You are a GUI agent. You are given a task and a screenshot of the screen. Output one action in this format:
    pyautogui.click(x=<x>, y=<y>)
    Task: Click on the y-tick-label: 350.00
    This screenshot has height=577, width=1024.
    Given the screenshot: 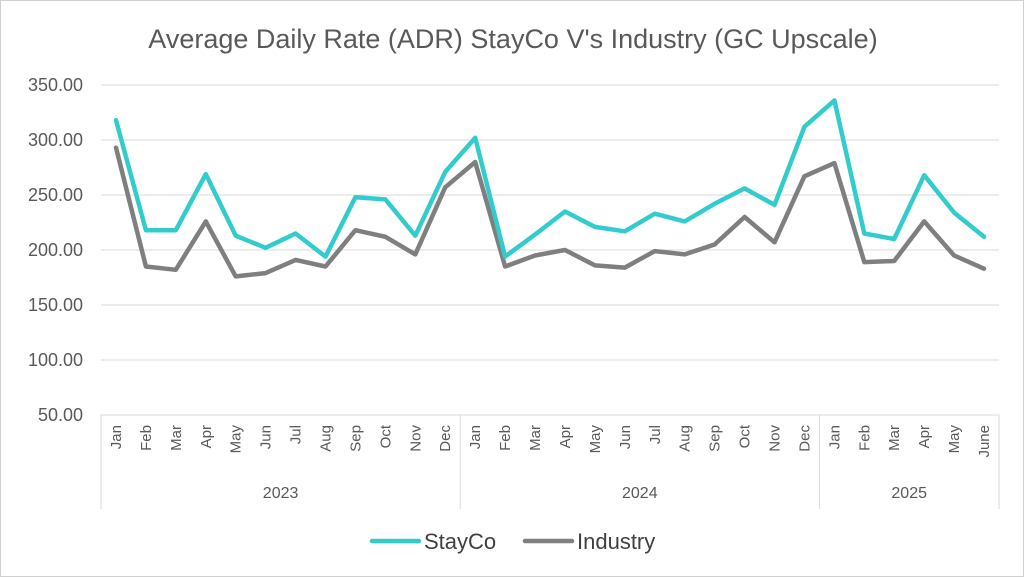 What is the action you would take?
    pyautogui.click(x=55, y=85)
    